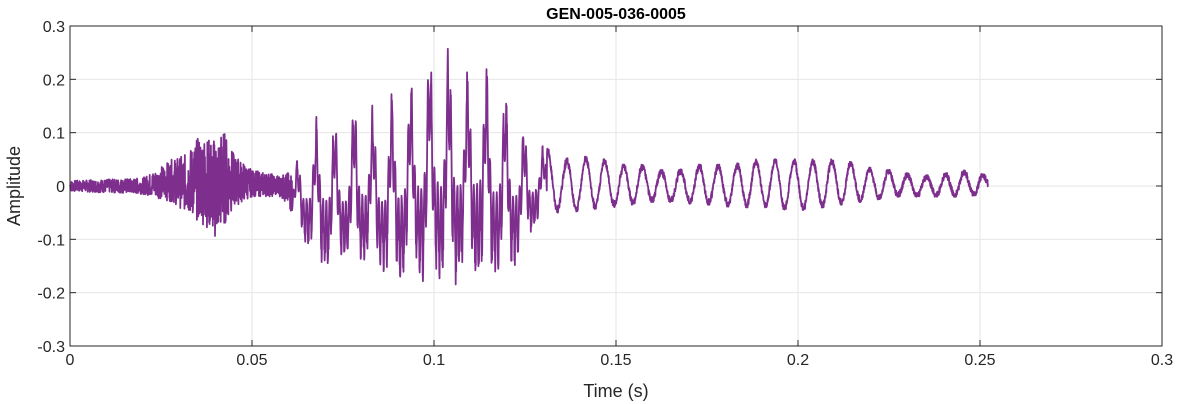 Image resolution: width=1177 pixels, height=404 pixels. What do you see at coordinates (51, 294) in the screenshot?
I see `y-tick-label: -0.2` at bounding box center [51, 294].